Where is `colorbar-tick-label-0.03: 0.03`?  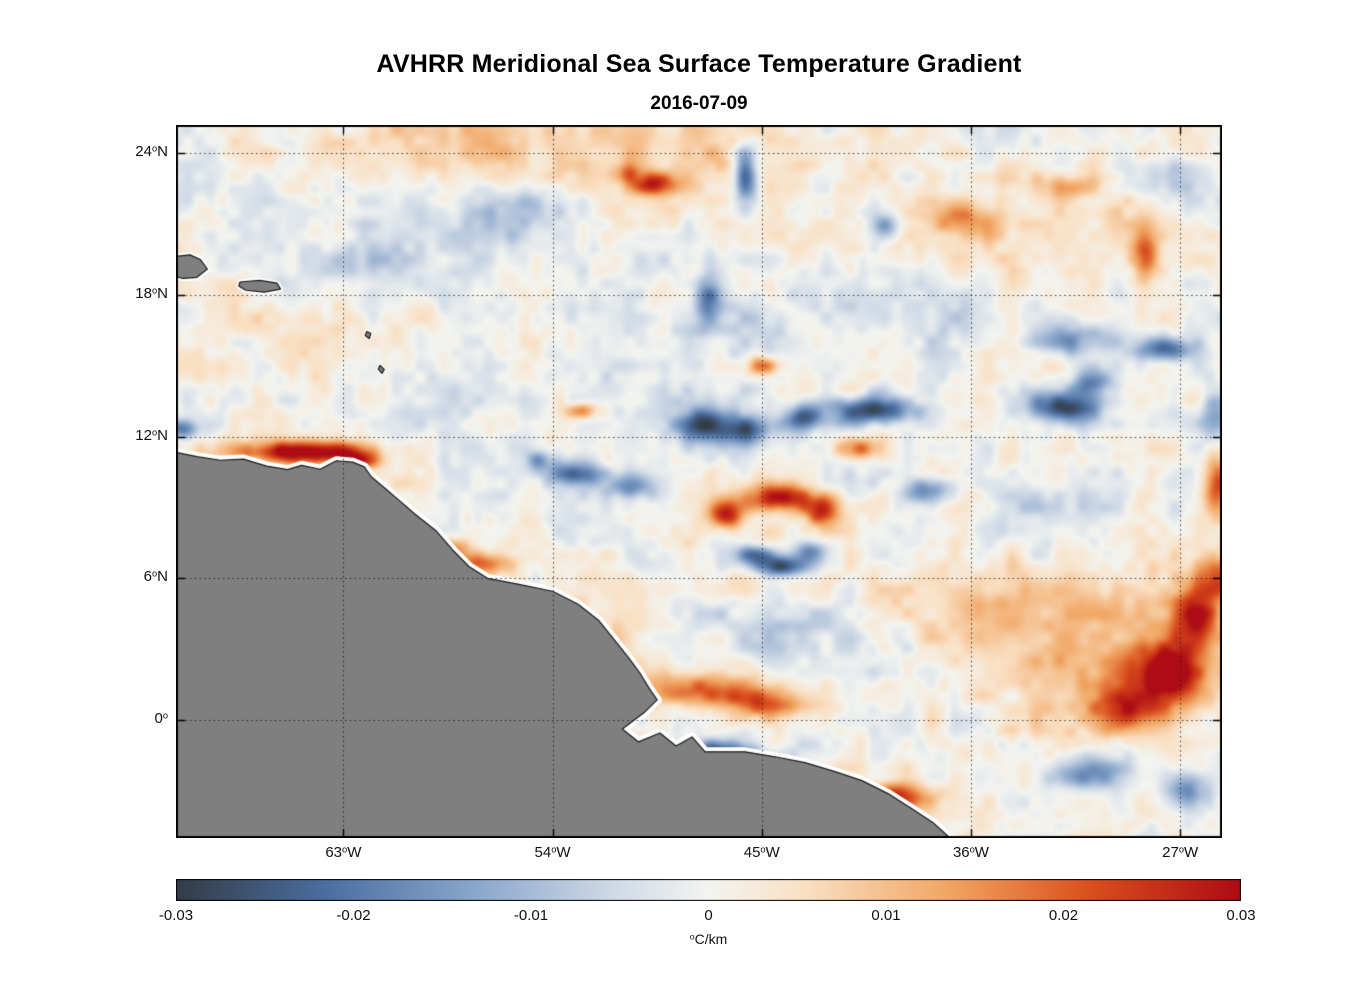 colorbar-tick-label-0.03: 0.03 is located at coordinates (1241, 915).